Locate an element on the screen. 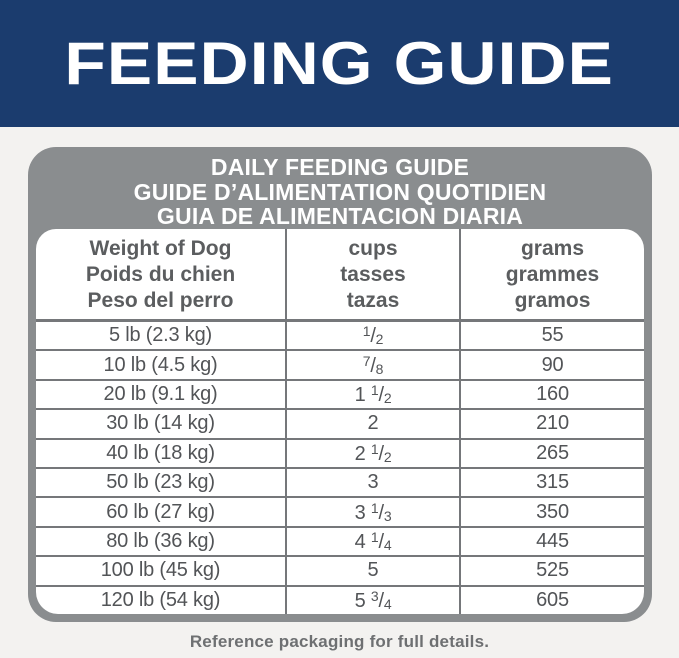  card-title-line-spanish: GUIA DE ALIMENTACION DIARIA is located at coordinates (340, 216).